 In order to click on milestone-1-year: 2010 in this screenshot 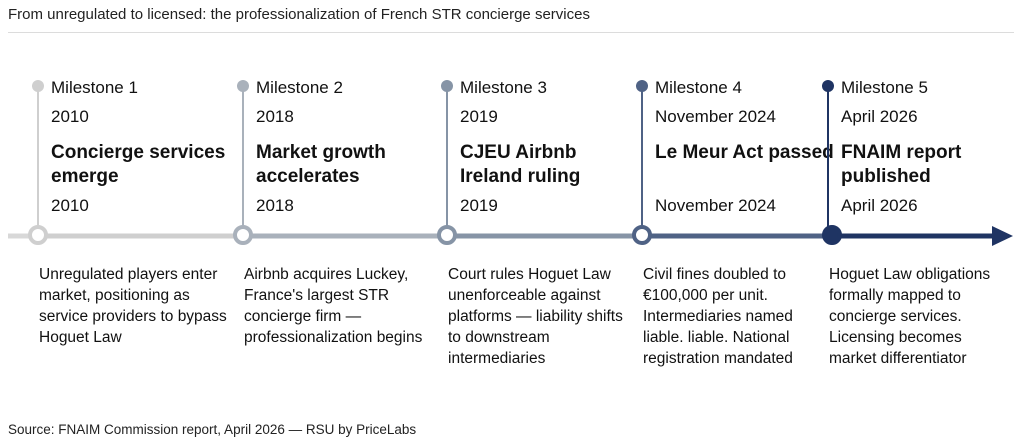, I will do `click(70, 116)`.